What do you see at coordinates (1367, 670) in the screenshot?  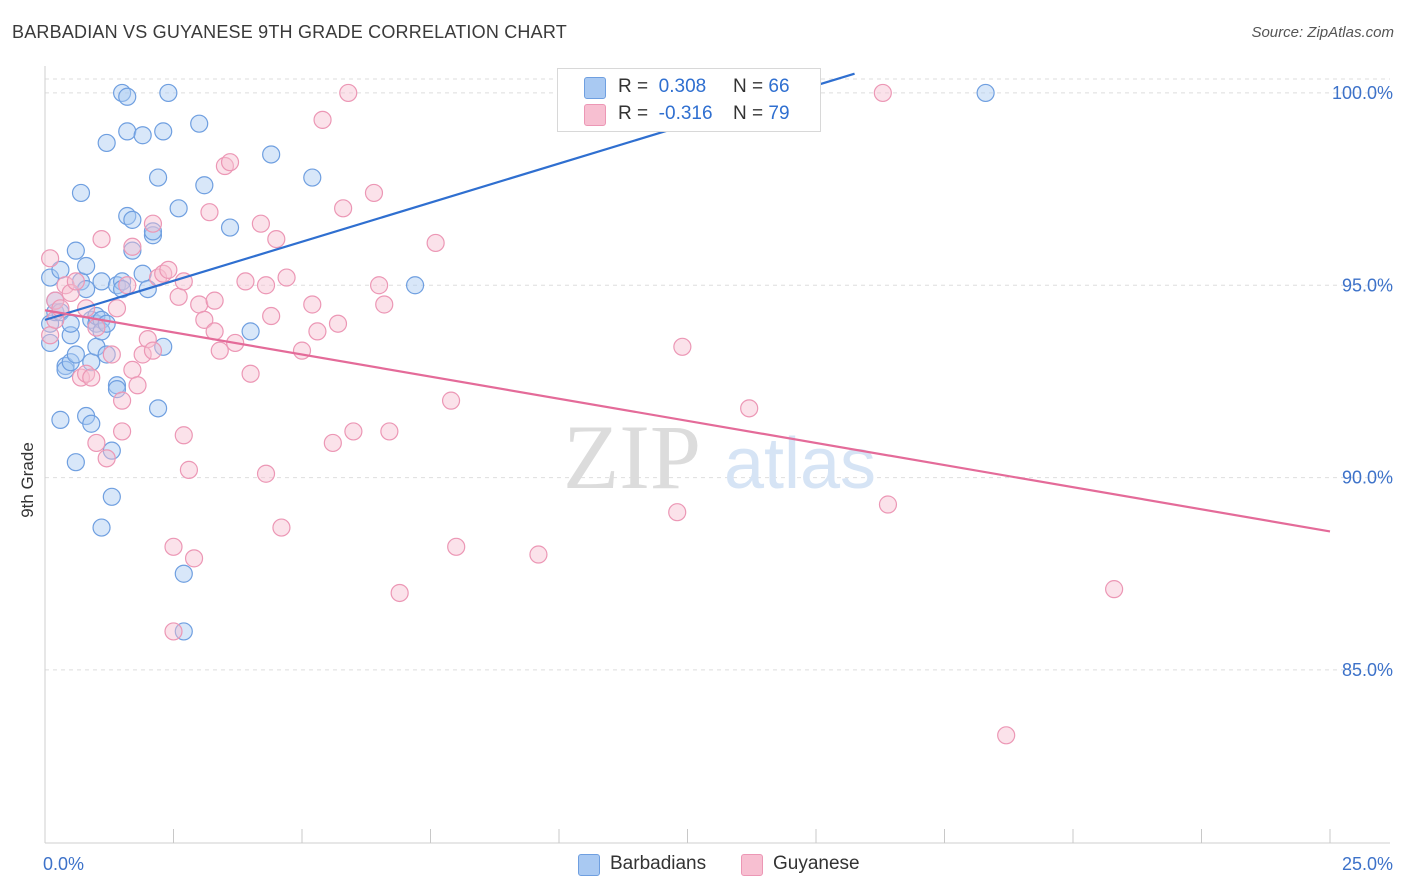 I see `y-tick-label: 85.0%` at bounding box center [1367, 670].